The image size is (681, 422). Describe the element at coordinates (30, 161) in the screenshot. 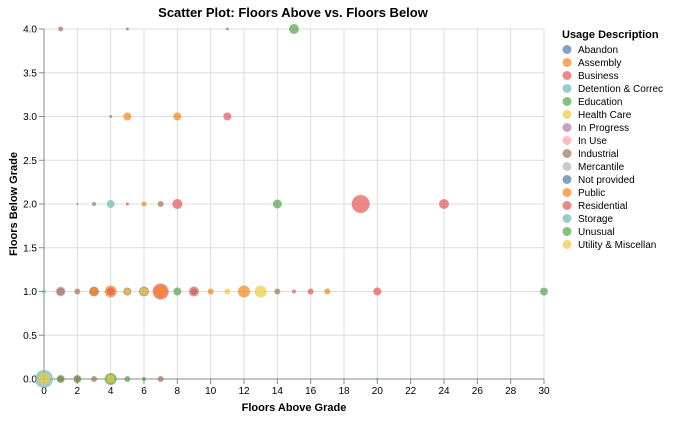

I see `y-tick-label: 2.5` at that location.